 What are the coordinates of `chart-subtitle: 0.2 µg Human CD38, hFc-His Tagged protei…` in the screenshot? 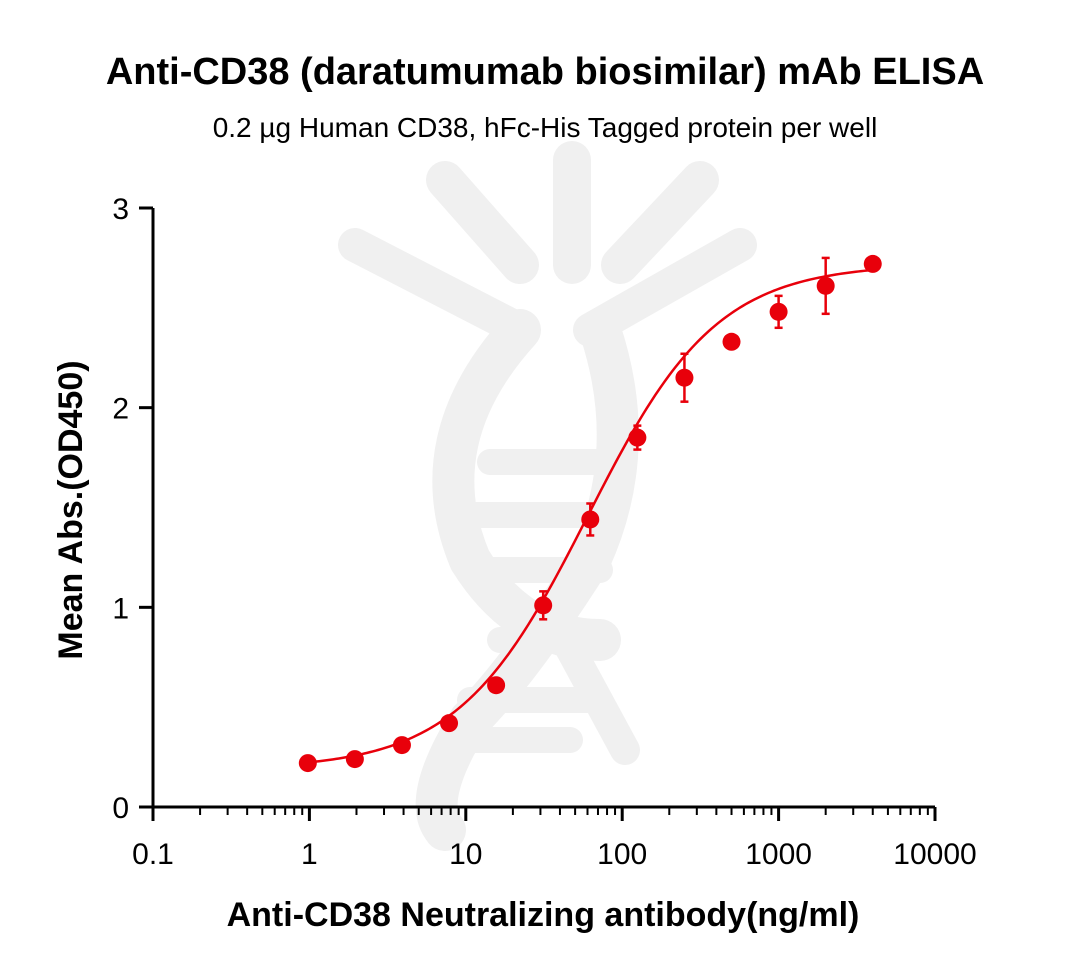 It's located at (545, 127).